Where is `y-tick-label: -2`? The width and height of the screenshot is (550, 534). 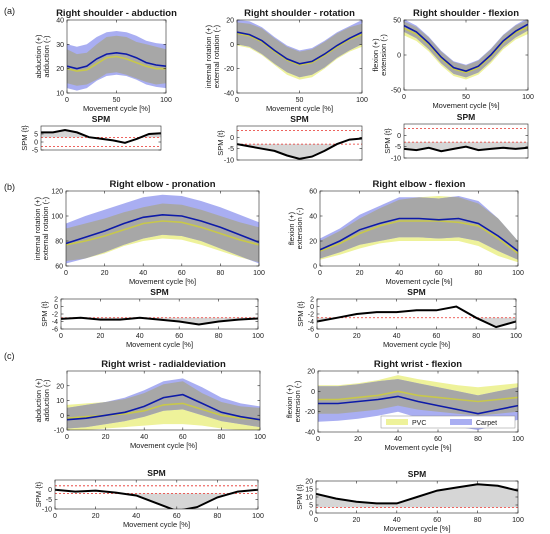
y-tick-label: -2 is located at coordinates (55, 315).